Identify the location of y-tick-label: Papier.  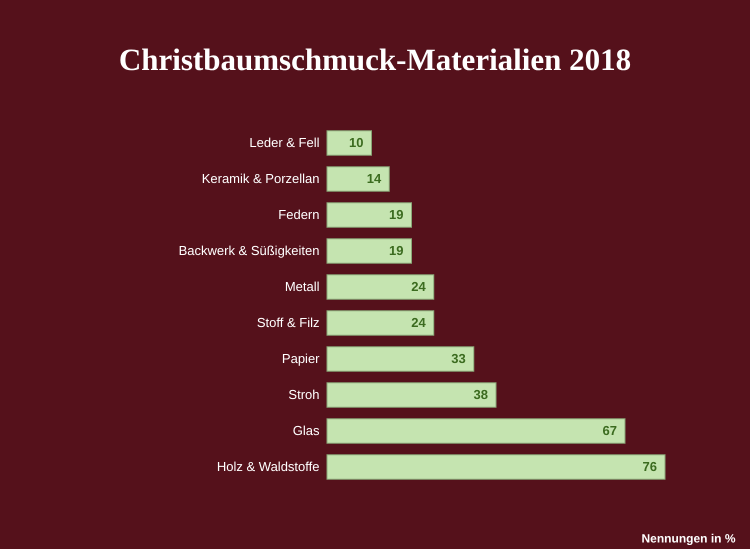
(301, 358).